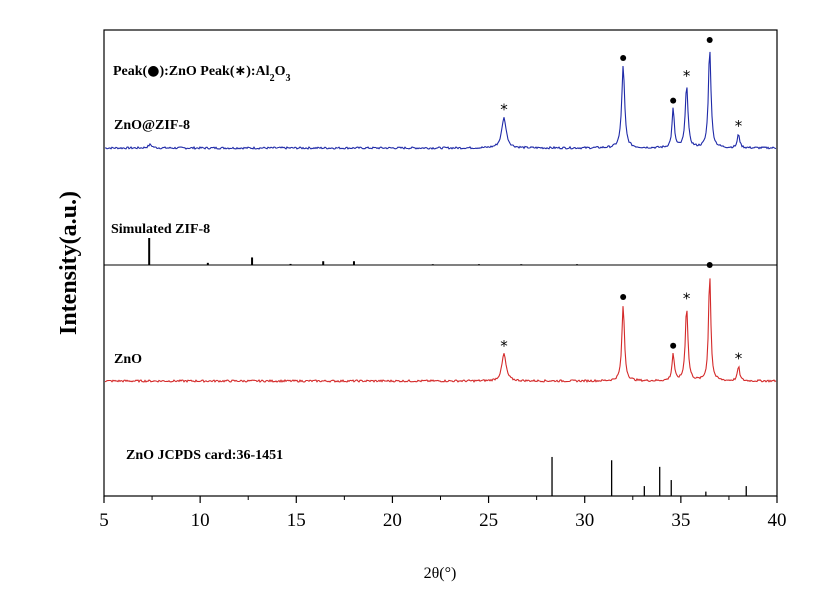 This screenshot has width=837, height=597. What do you see at coordinates (200, 520) in the screenshot?
I see `x-tick-label: 10` at bounding box center [200, 520].